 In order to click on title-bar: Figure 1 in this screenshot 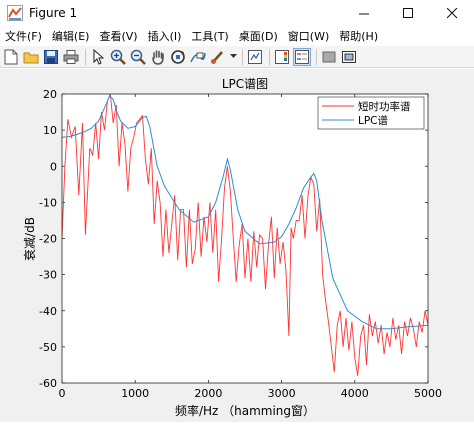, I will do `click(237, 13)`.